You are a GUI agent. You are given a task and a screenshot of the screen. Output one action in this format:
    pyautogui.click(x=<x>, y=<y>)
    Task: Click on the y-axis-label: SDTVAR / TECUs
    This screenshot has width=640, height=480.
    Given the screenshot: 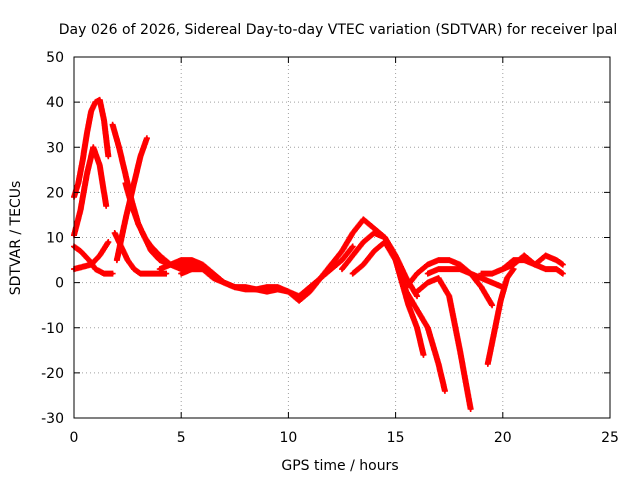 What is the action you would take?
    pyautogui.click(x=16, y=238)
    